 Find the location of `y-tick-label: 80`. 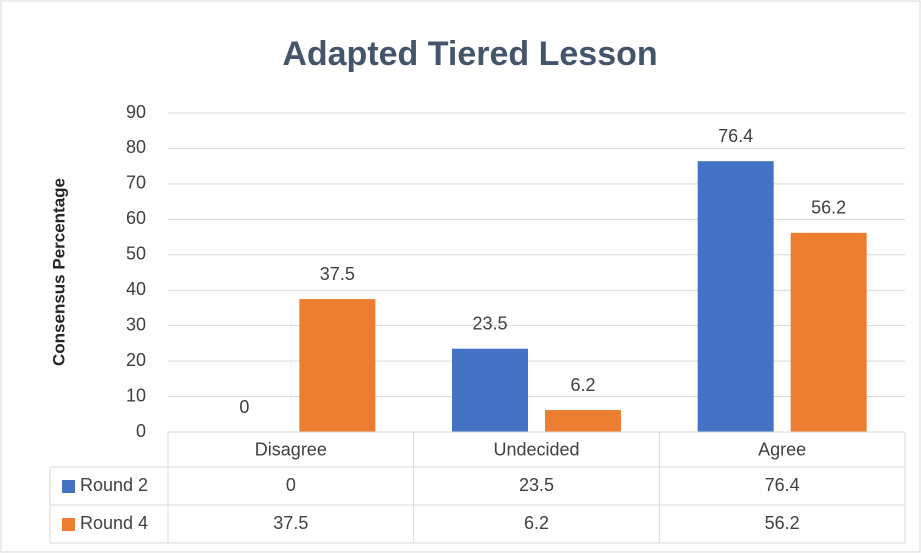

y-tick-label: 80 is located at coordinates (136, 147).